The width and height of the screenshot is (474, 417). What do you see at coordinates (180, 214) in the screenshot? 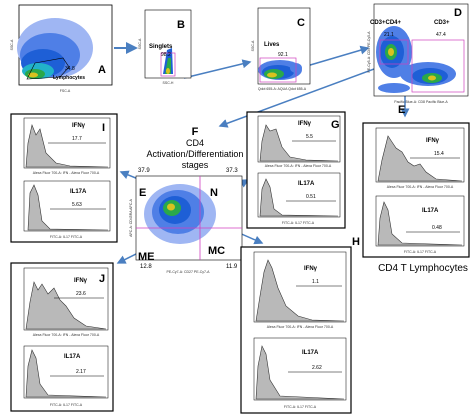
I see `center-density` at bounding box center [180, 214].